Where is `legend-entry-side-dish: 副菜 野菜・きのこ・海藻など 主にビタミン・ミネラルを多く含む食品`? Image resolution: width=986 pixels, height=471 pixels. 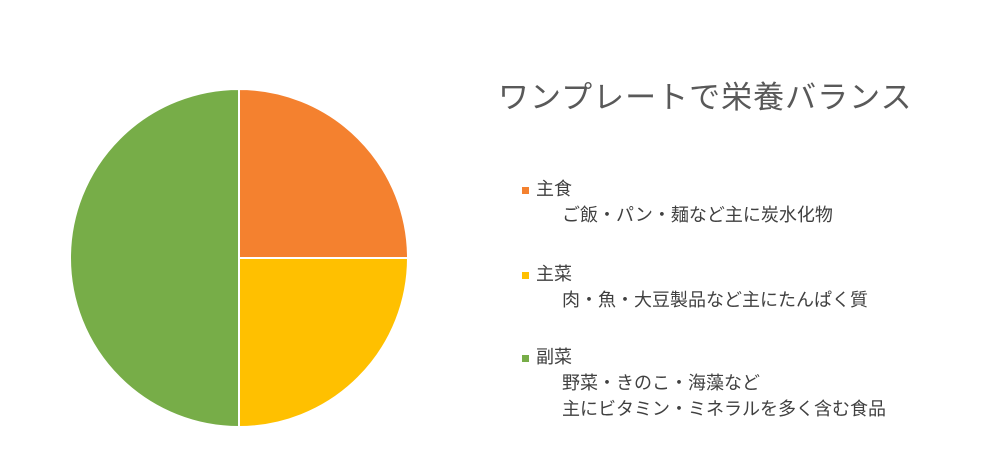 legend-entry-side-dish: 副菜 野菜・きのこ・海藻など 主にビタミン・ミネラルを多く含む食品 is located at coordinates (704, 384).